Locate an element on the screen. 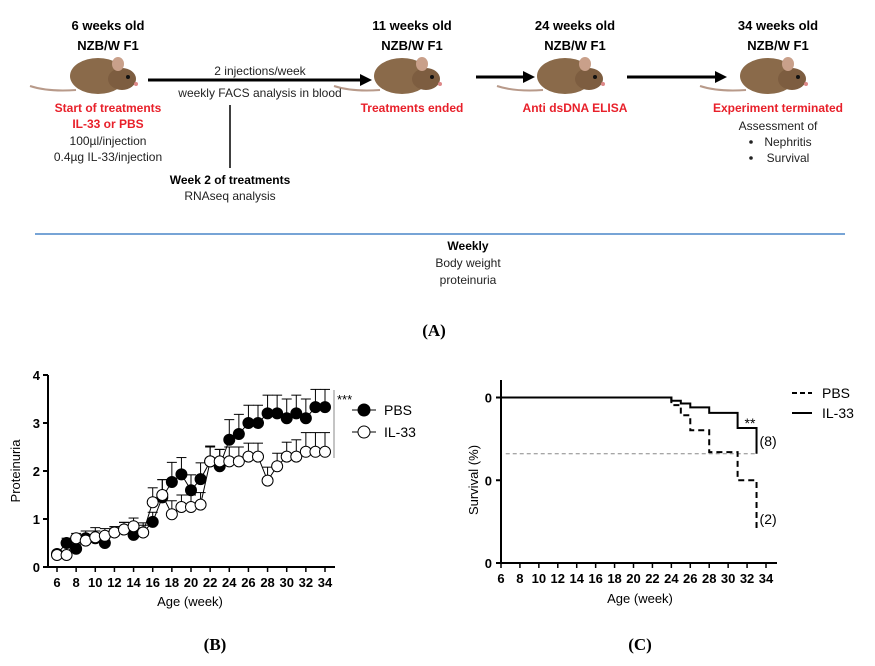 Image resolution: width=875 pixels, height=666 pixels. weekly-title: Weekly is located at coordinates (467, 246).